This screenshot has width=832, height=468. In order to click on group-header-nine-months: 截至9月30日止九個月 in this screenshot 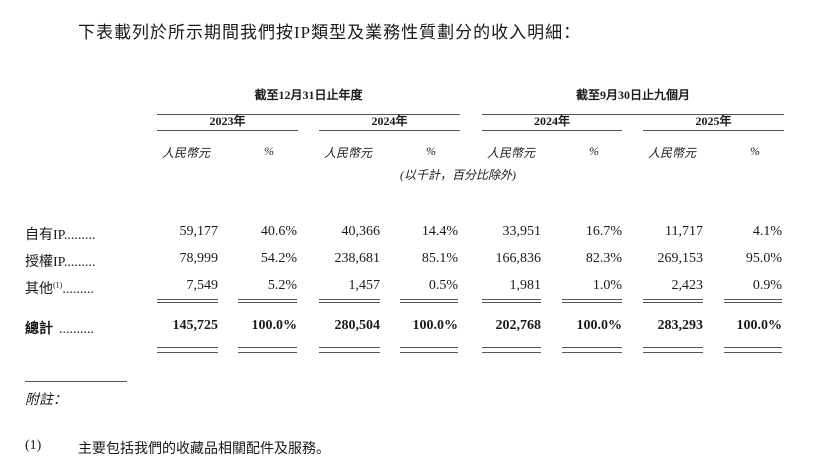, I will do `click(632, 95)`.